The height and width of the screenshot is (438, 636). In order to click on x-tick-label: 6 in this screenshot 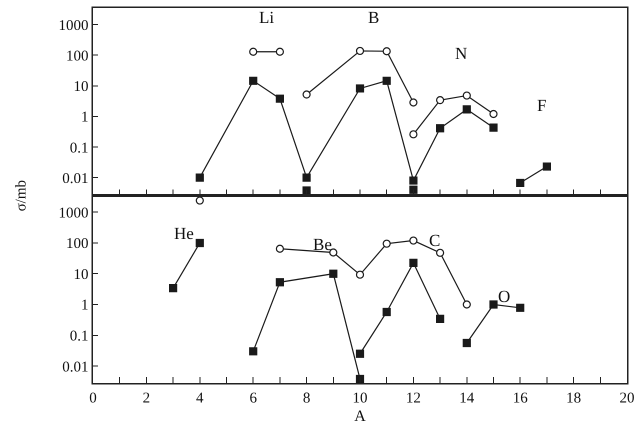, I will do `click(253, 398)`.